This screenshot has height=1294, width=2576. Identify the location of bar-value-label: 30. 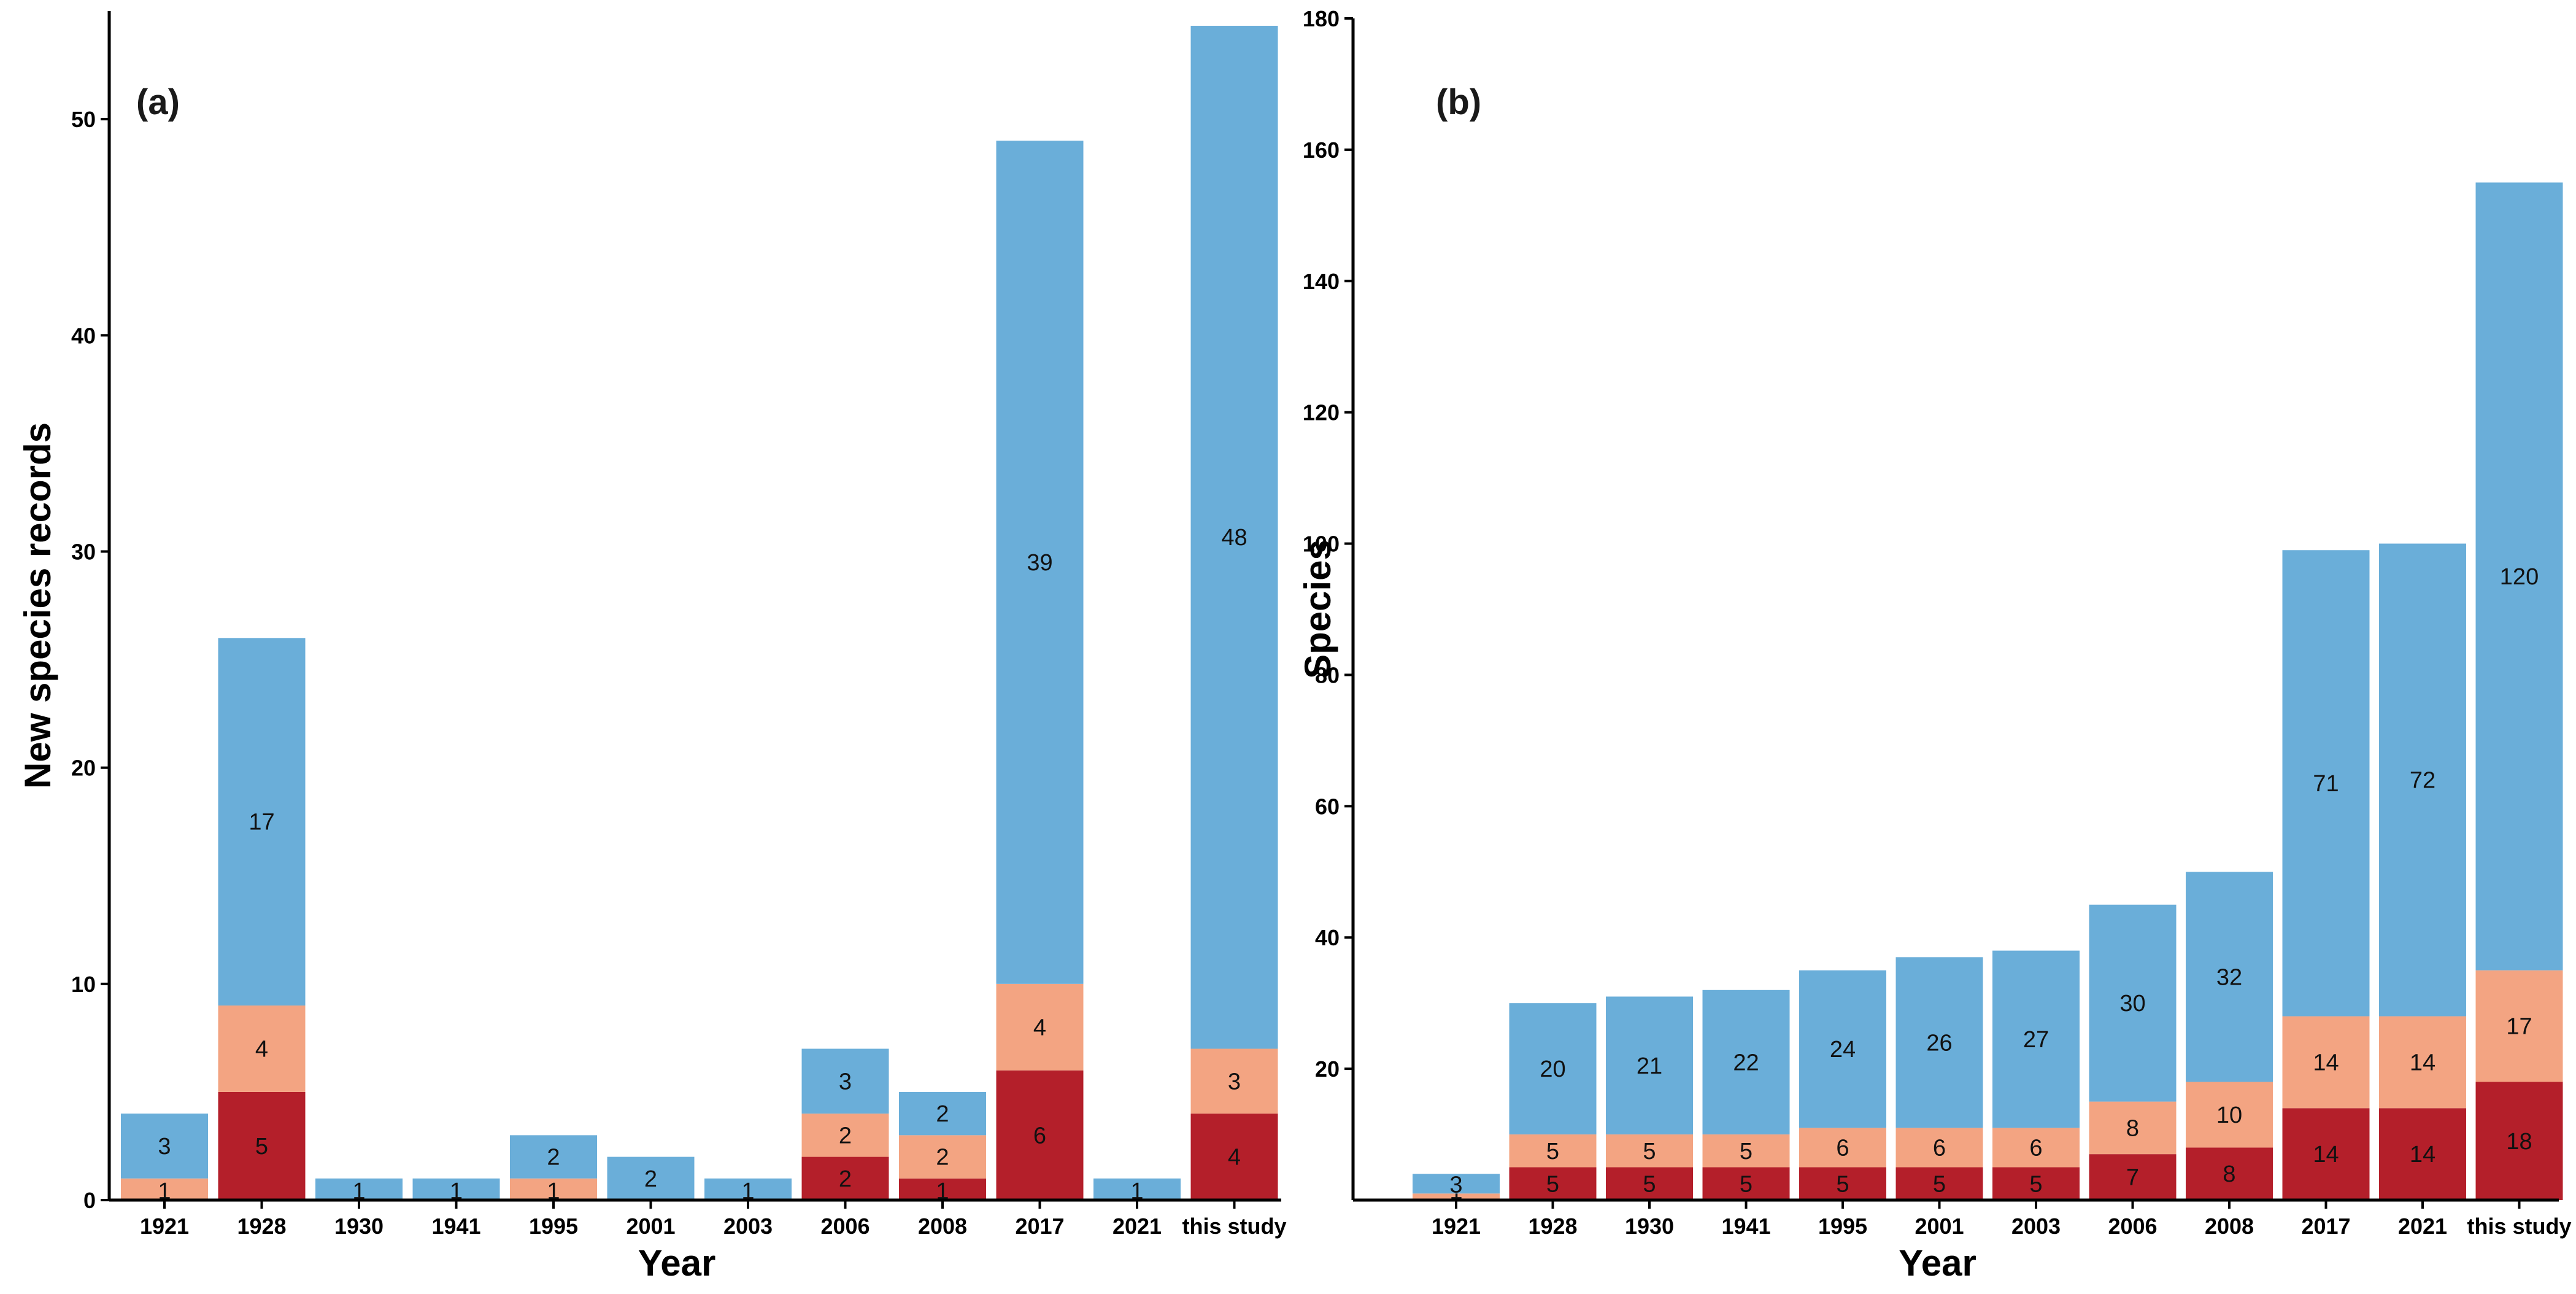
(2132, 1004).